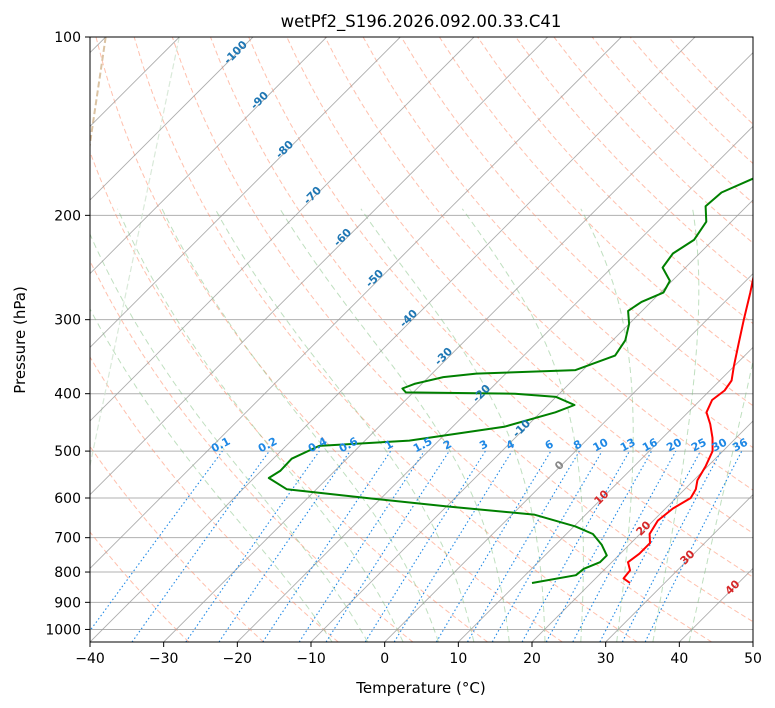 The image size is (775, 708). Describe the element at coordinates (532, 659) in the screenshot. I see `x-tick-label: 20` at that location.